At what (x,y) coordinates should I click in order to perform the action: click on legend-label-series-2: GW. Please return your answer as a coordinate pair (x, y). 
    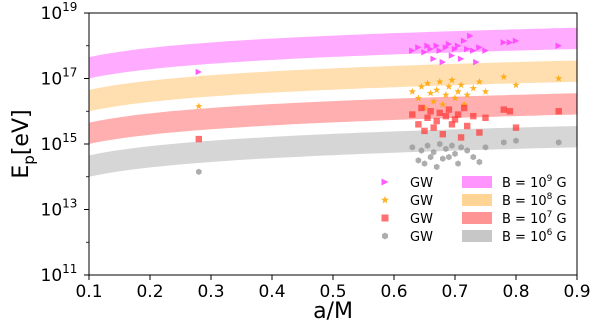
    Looking at the image, I should click on (421, 219).